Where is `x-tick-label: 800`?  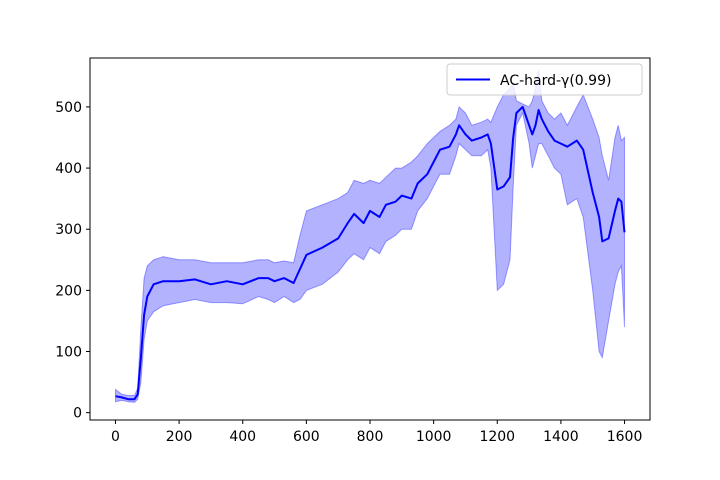
x-tick-label: 800 is located at coordinates (370, 437).